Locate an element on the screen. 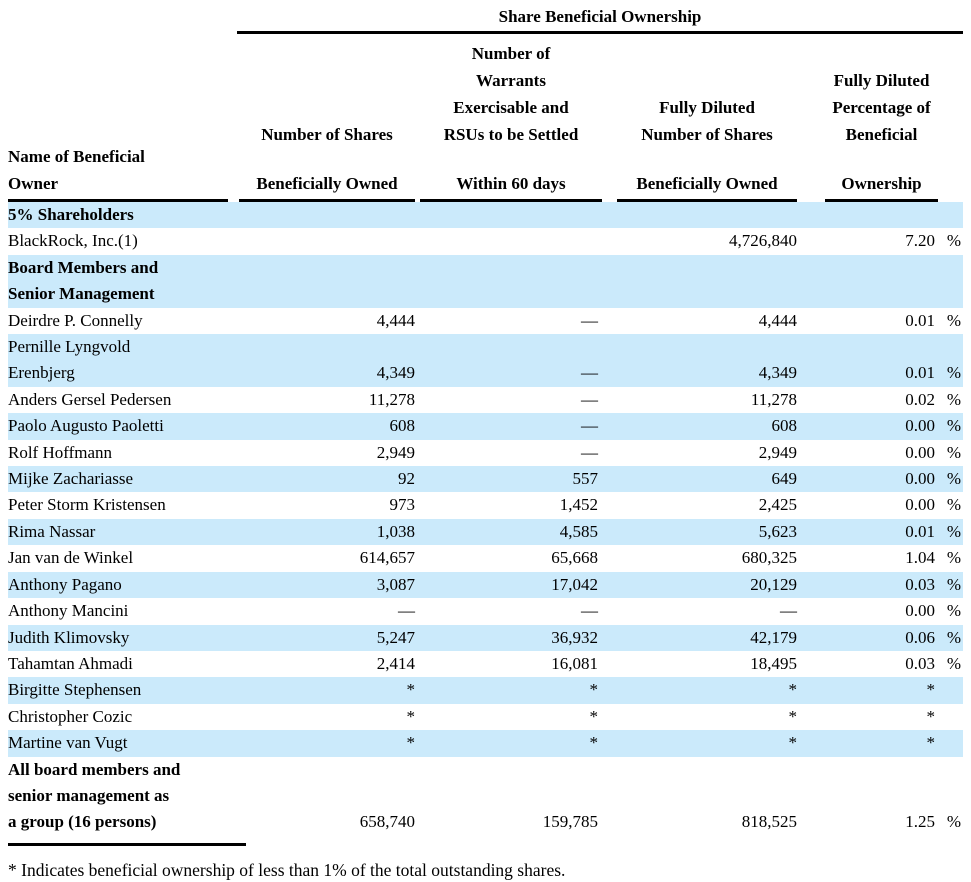 The height and width of the screenshot is (882, 971). warrants-cell: 1,452 is located at coordinates (578, 505).